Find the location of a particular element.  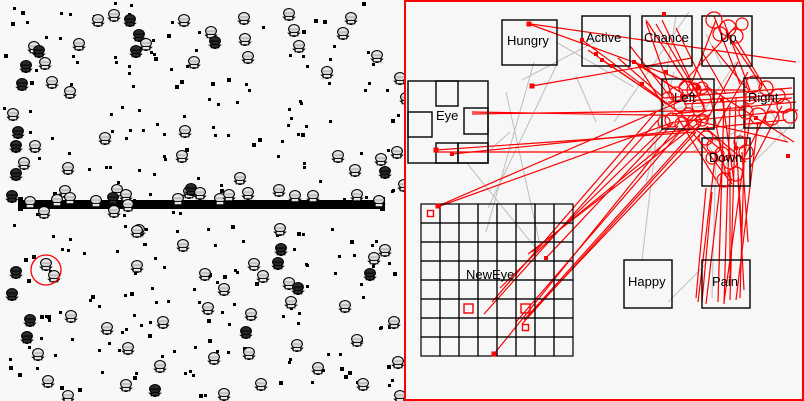

neuron-box-down is located at coordinates (726, 162).